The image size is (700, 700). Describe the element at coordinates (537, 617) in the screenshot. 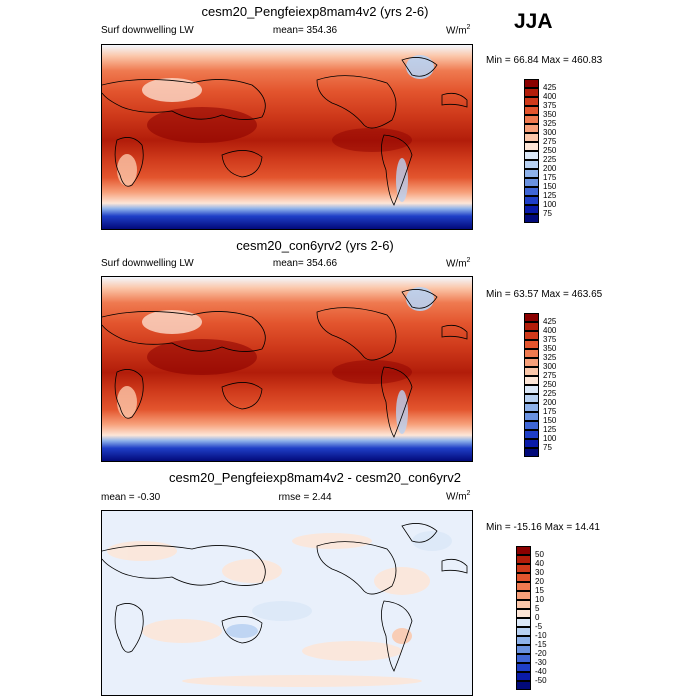

I see `colorbar-tick-label: 0` at that location.